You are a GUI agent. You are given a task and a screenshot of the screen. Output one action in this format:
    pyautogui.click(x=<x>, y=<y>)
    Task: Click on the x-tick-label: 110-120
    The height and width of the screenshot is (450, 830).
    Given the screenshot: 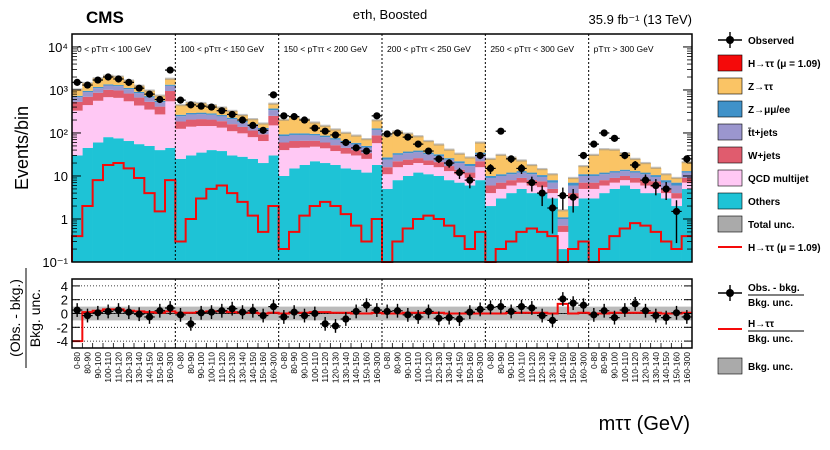 What is the action you would take?
    pyautogui.click(x=222, y=367)
    